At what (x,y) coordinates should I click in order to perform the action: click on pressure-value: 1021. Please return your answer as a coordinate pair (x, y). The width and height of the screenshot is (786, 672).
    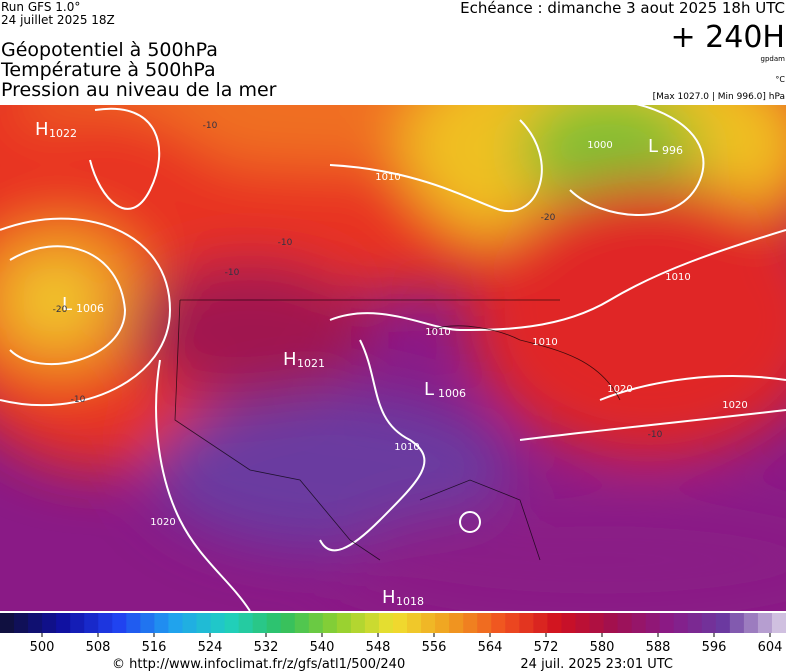
    Looking at the image, I should click on (311, 363).